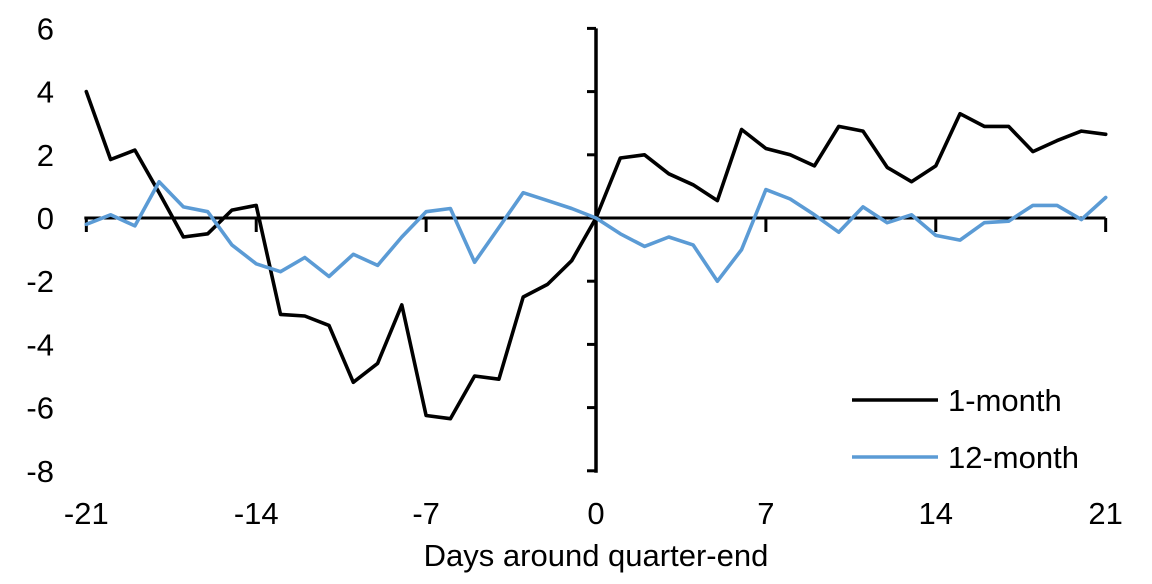  What do you see at coordinates (256, 513) in the screenshot?
I see `x-tick-label: -14` at bounding box center [256, 513].